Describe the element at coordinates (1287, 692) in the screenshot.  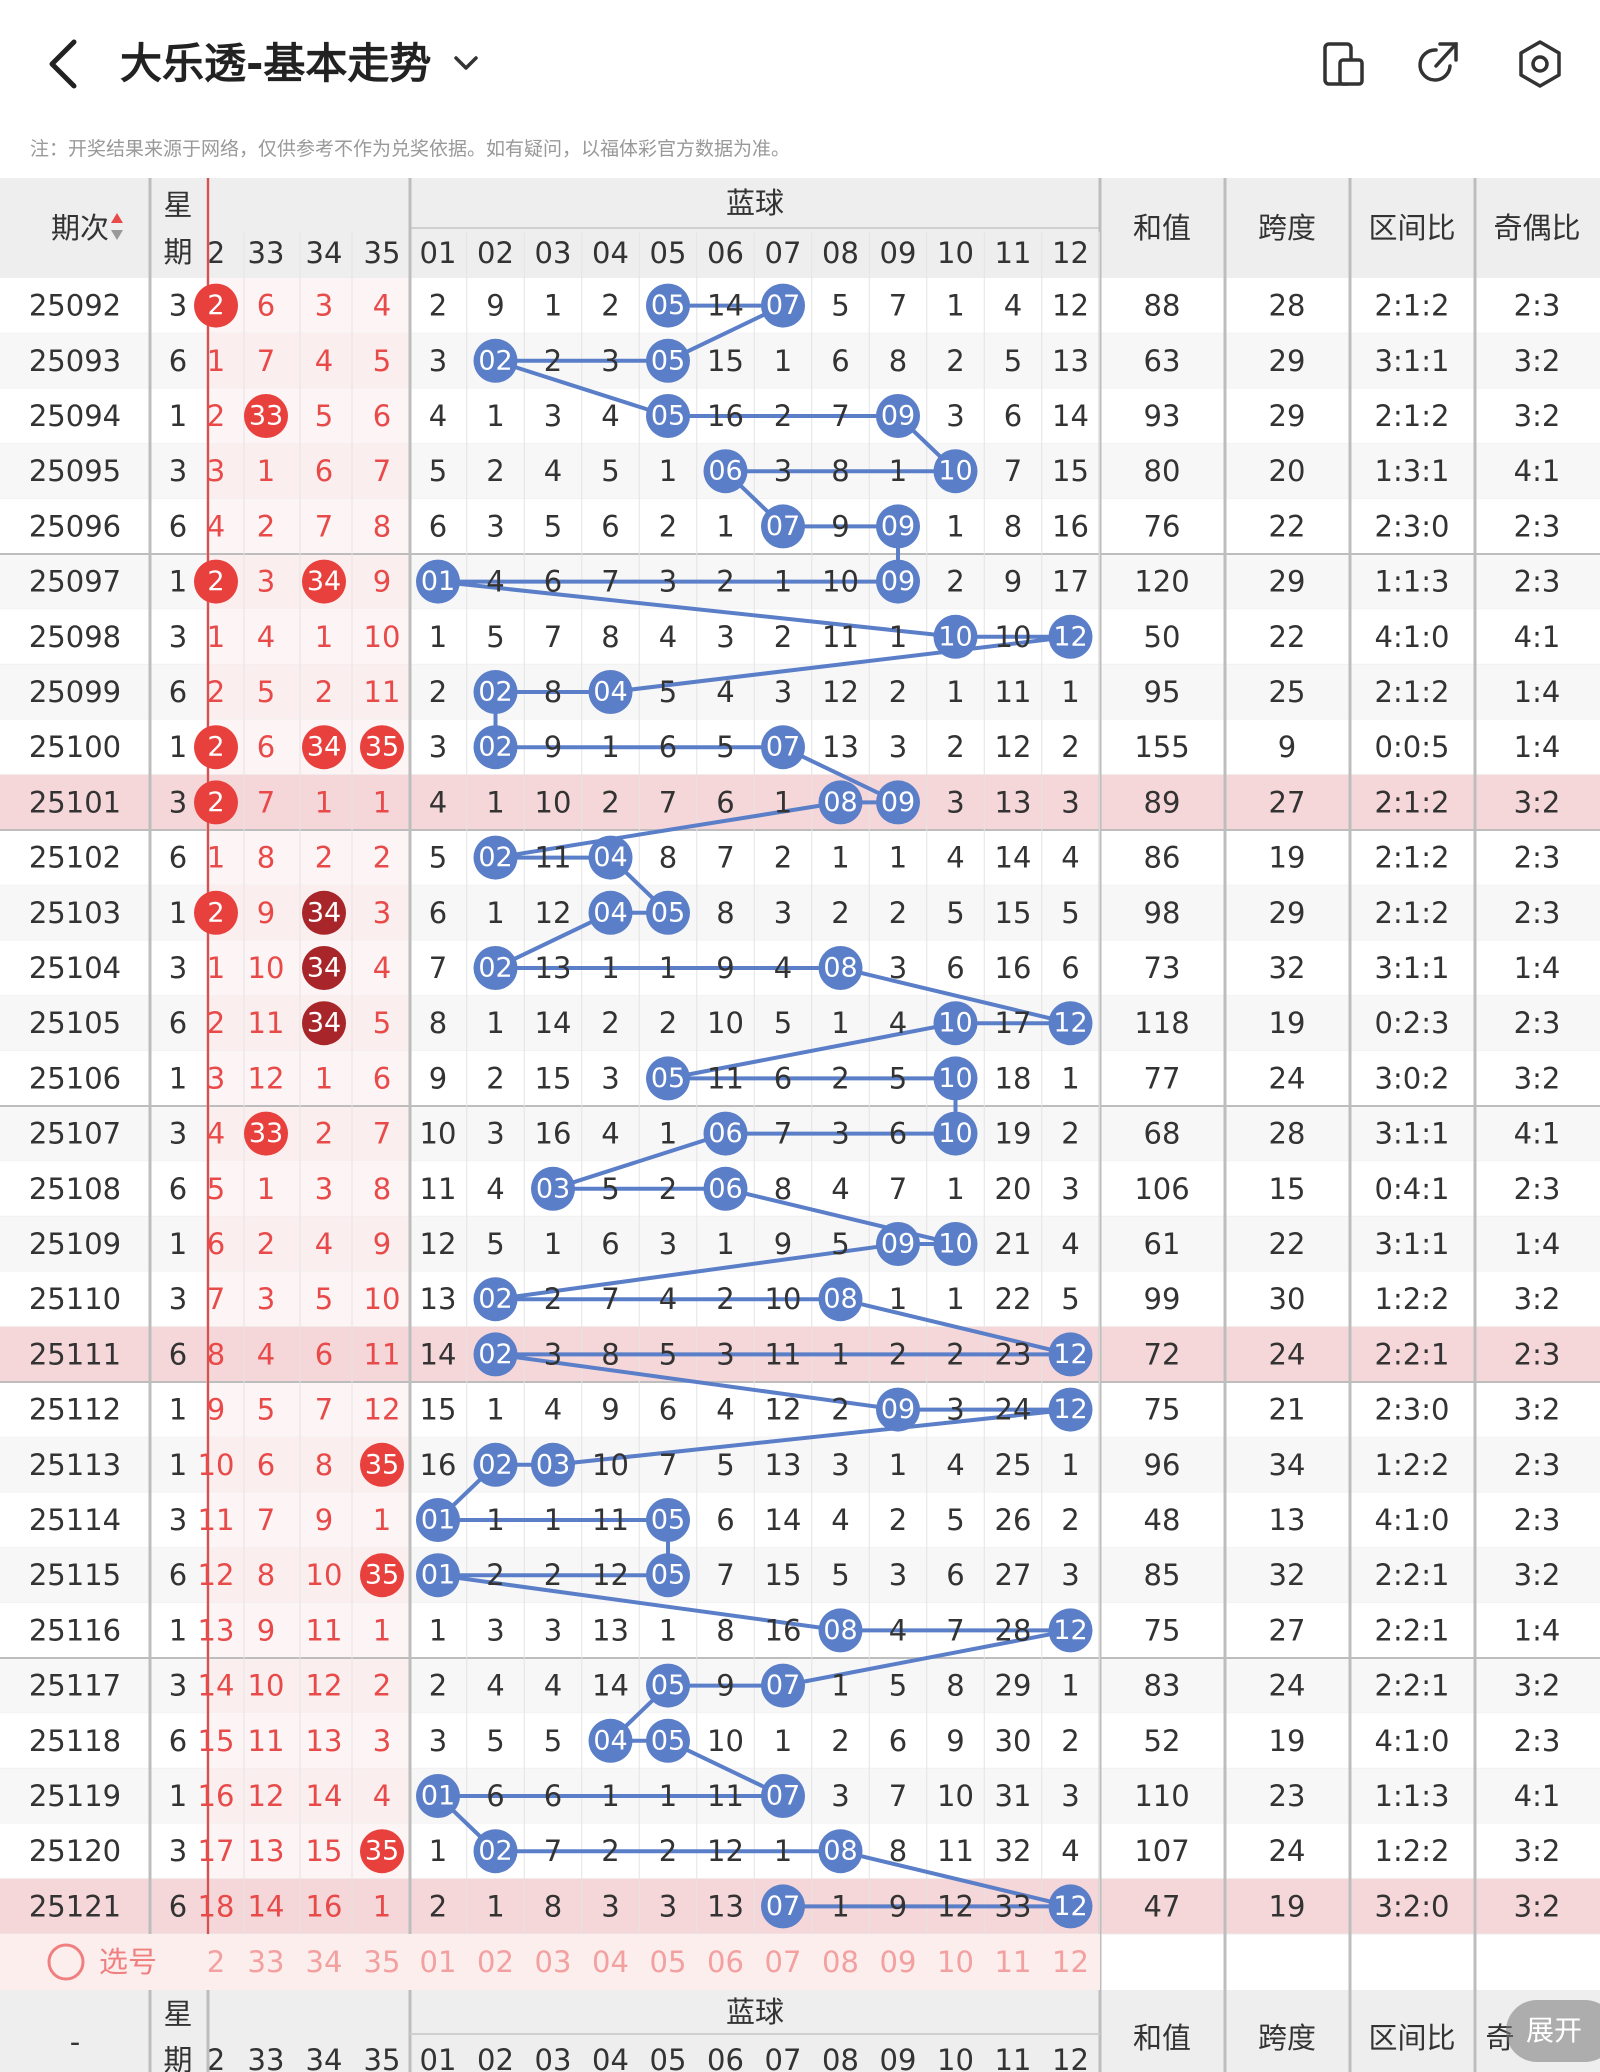
I see `span-value: 25` at that location.